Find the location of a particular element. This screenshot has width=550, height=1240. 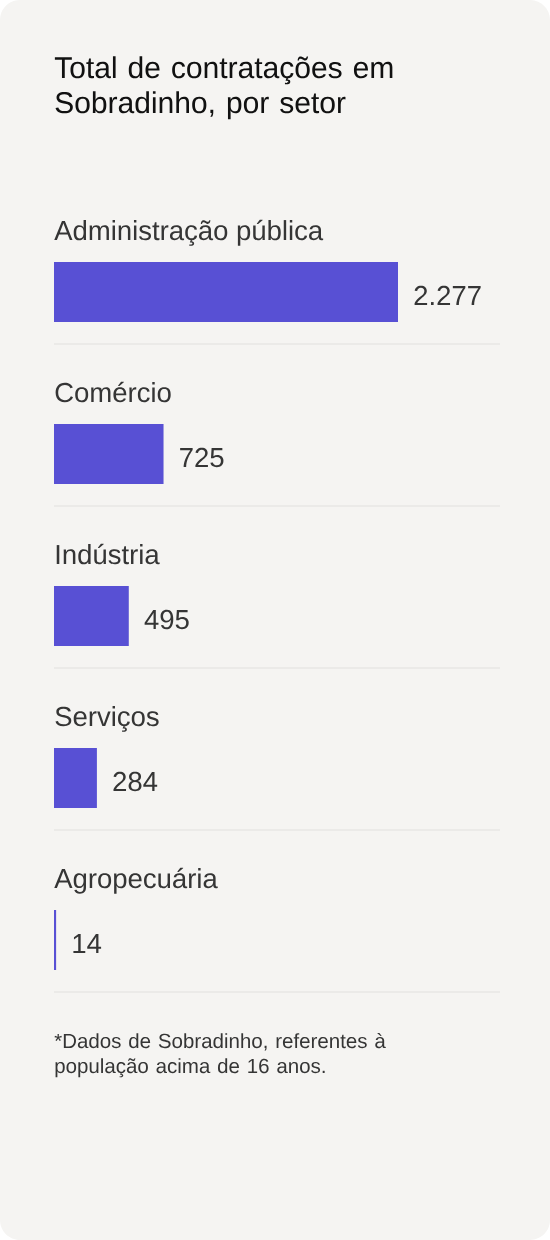

y-tick-label: Serviços is located at coordinates (107, 719).